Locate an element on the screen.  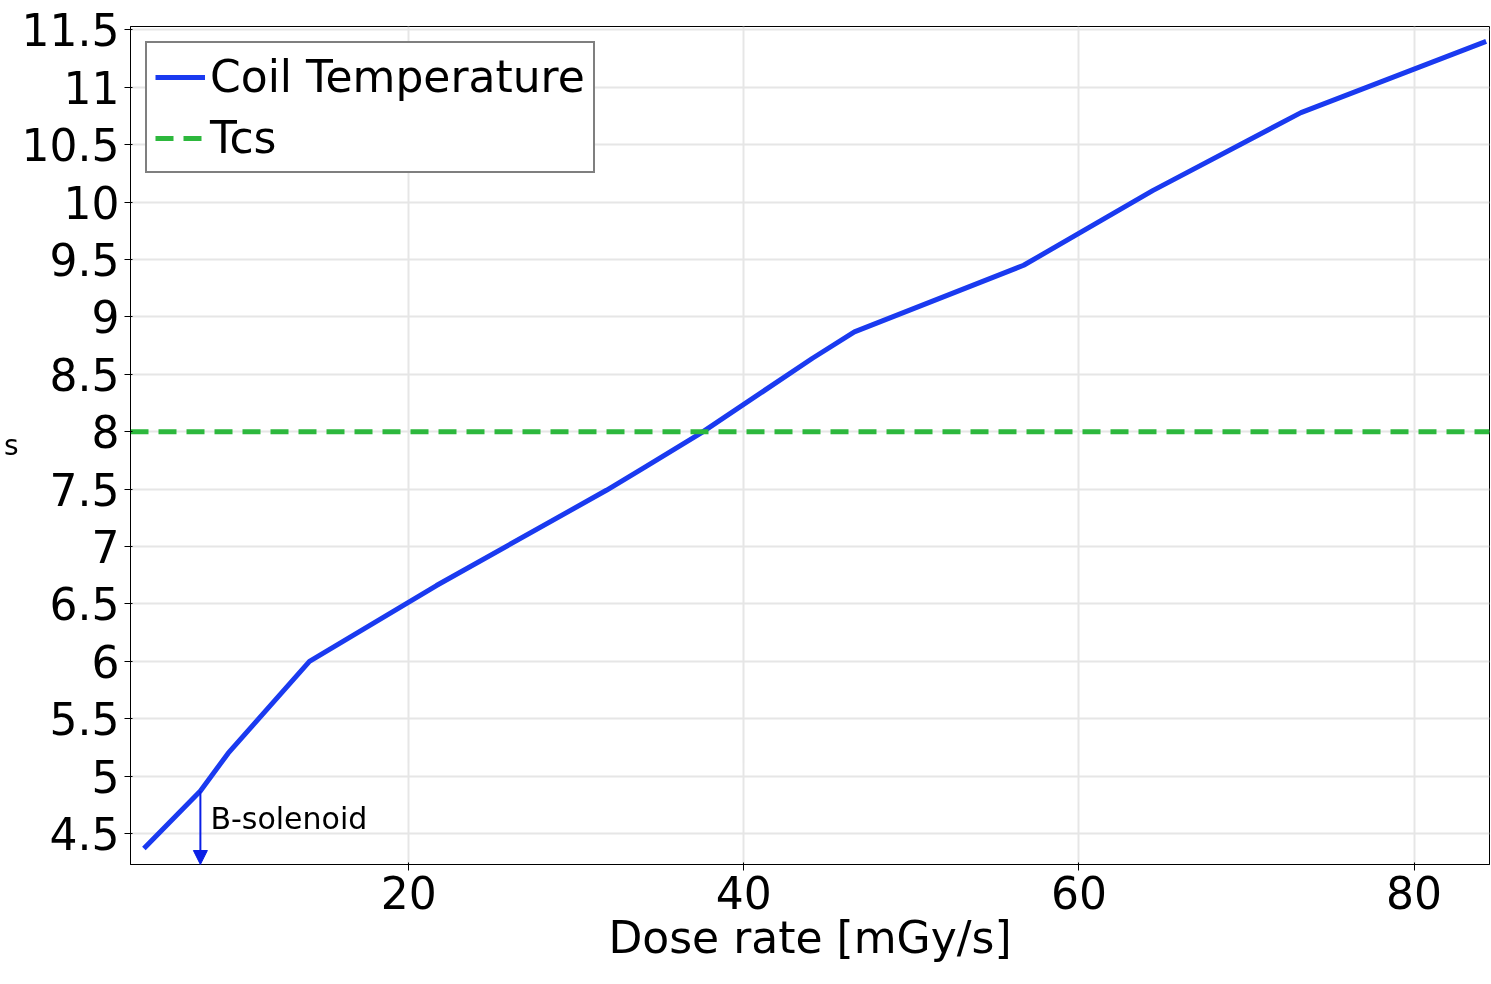
y-tick-label: 10.5 is located at coordinates (70, 146).